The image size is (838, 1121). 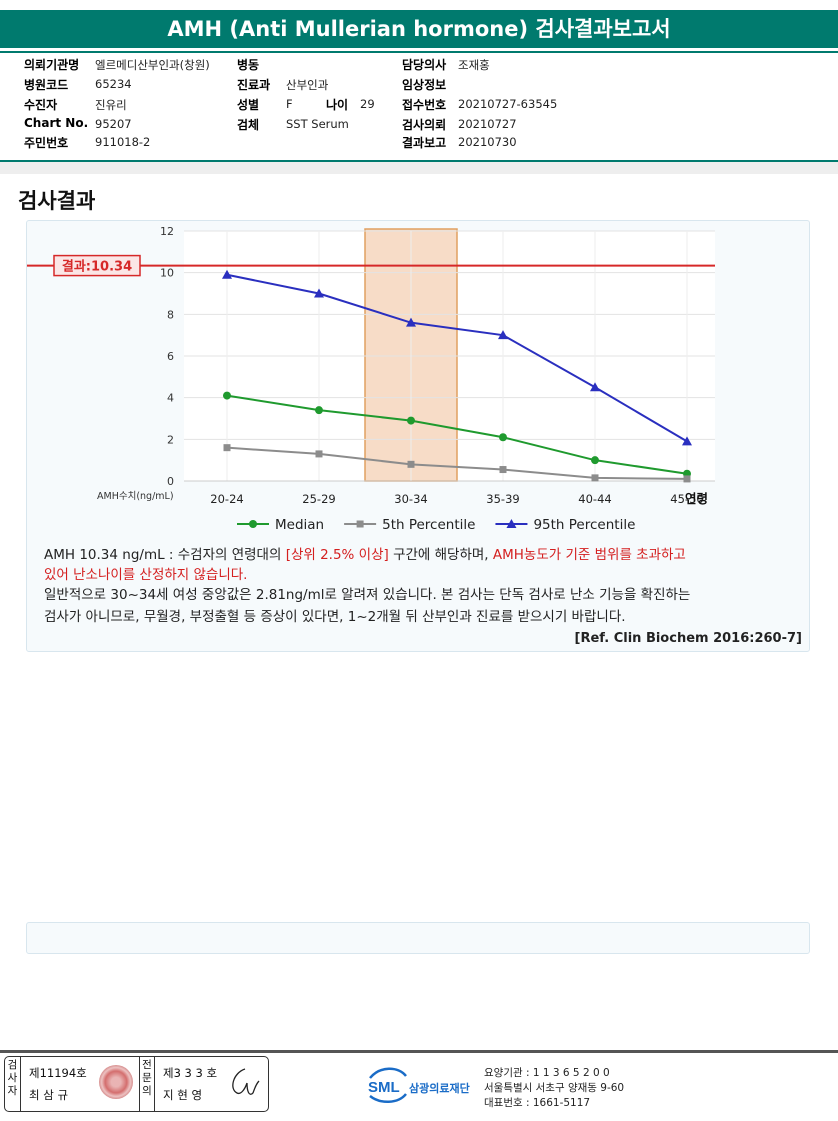 What do you see at coordinates (474, 65) in the screenshot?
I see `doctor-value: 조재홍` at bounding box center [474, 65].